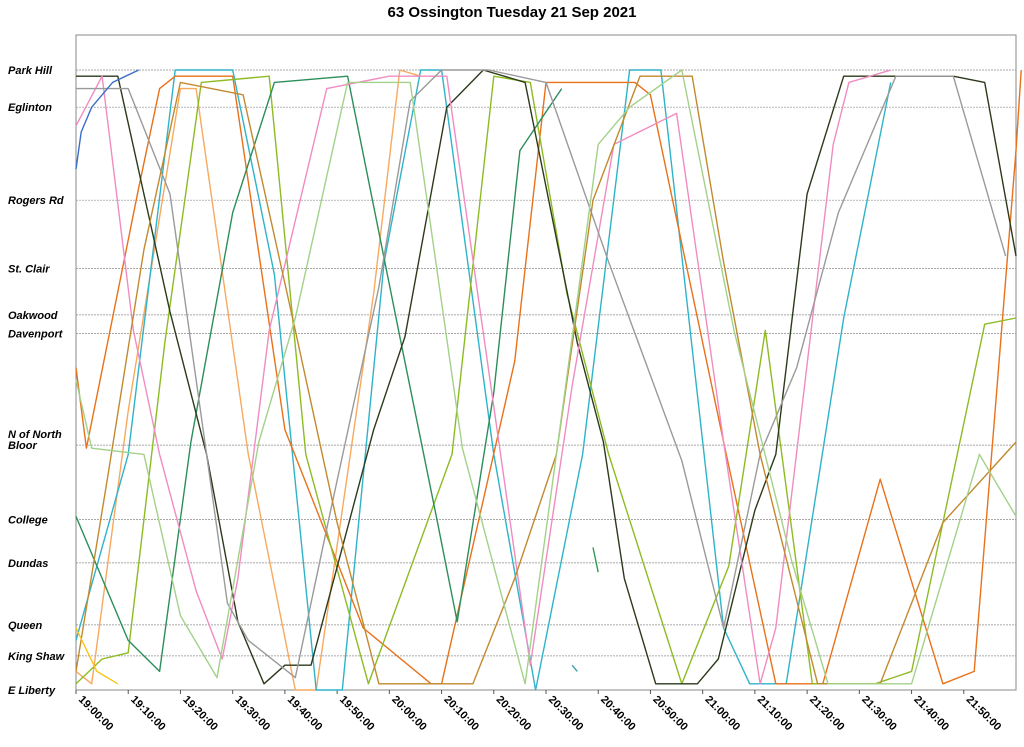 This screenshot has width=1024, height=747. What do you see at coordinates (305, 714) in the screenshot?
I see `x-tick-label: 19:40:00` at bounding box center [305, 714].